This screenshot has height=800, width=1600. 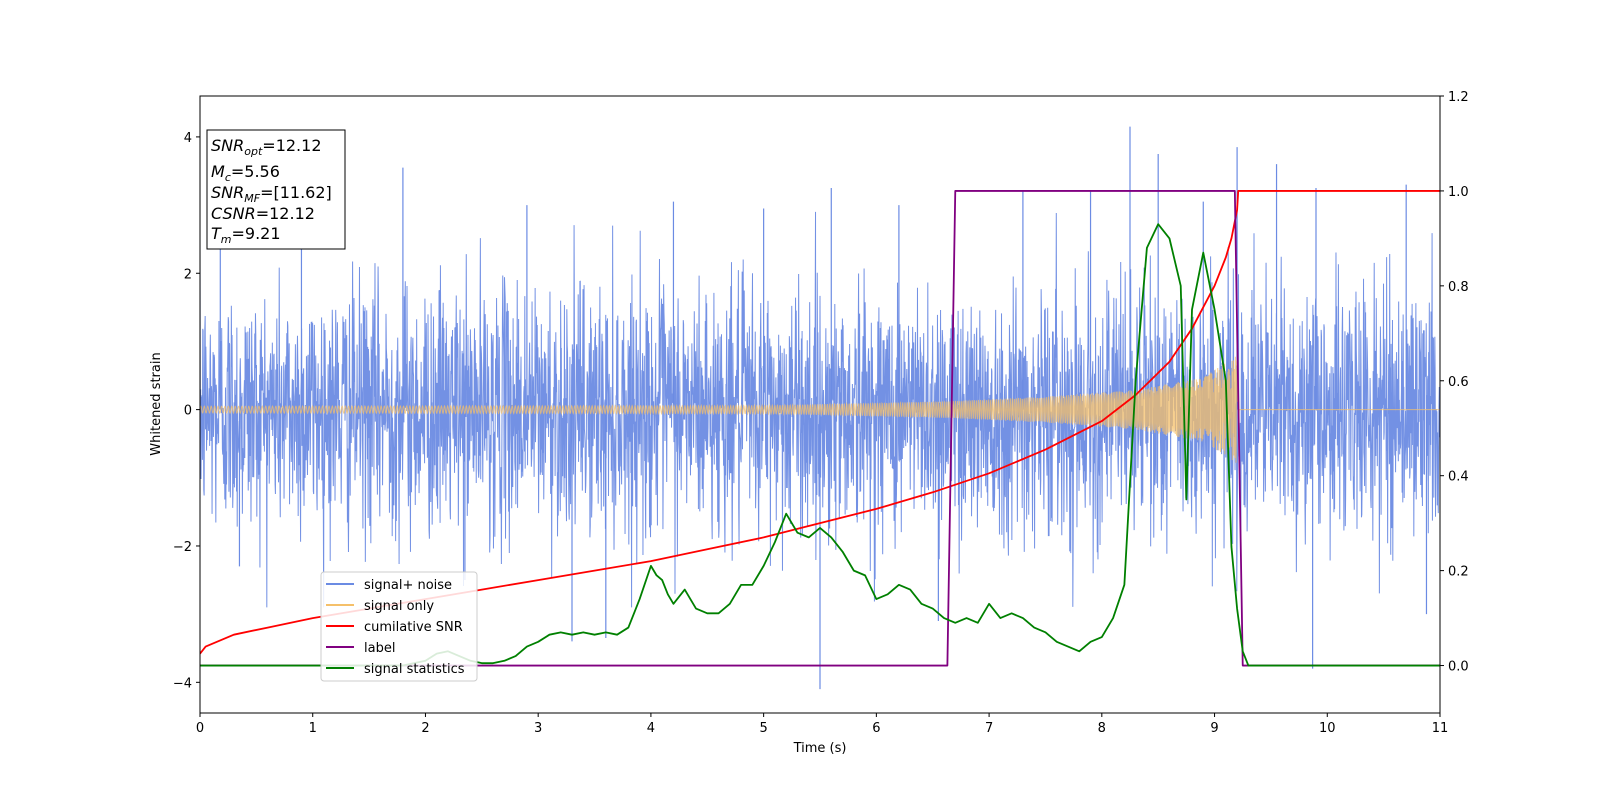 I want to click on legend-label-signal-statistics: signal statistics, so click(x=414, y=669).